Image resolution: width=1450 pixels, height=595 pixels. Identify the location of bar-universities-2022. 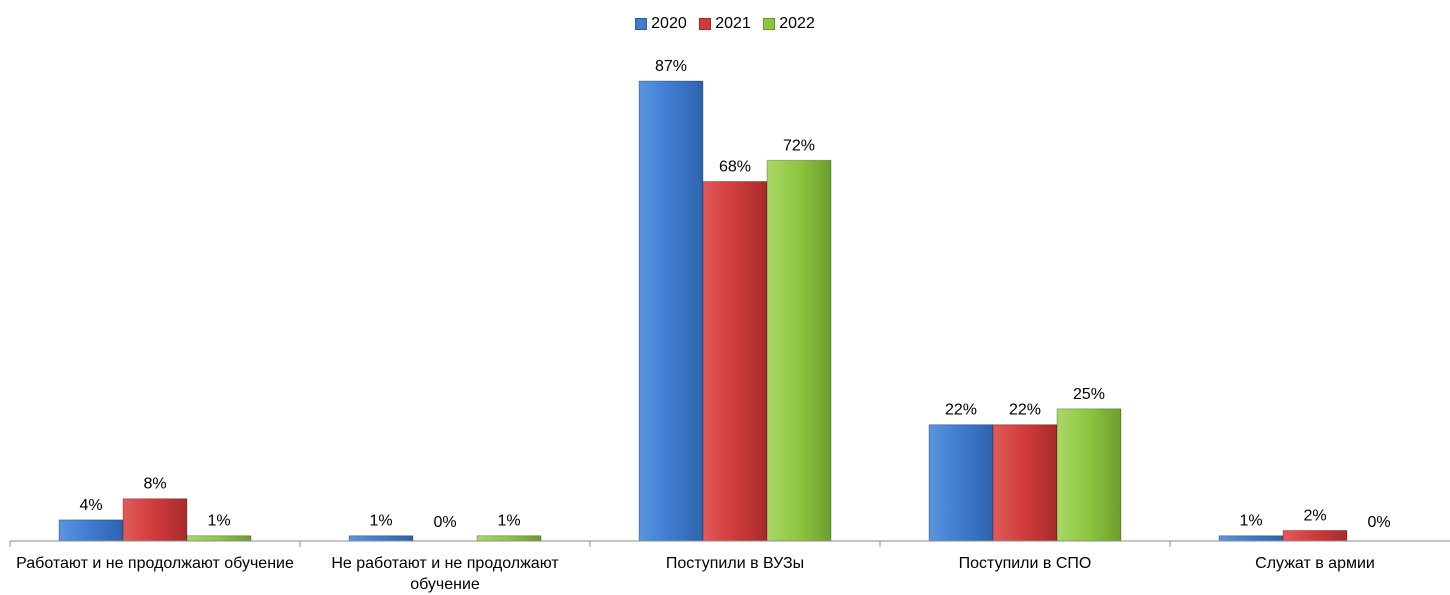
(799, 350).